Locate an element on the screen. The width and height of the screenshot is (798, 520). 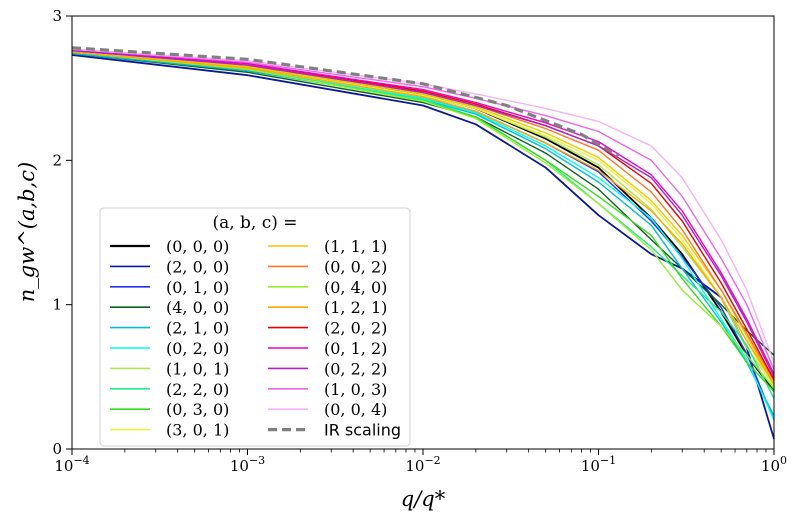
legend-entry-0: (0, 0, 0) is located at coordinates (169, 246).